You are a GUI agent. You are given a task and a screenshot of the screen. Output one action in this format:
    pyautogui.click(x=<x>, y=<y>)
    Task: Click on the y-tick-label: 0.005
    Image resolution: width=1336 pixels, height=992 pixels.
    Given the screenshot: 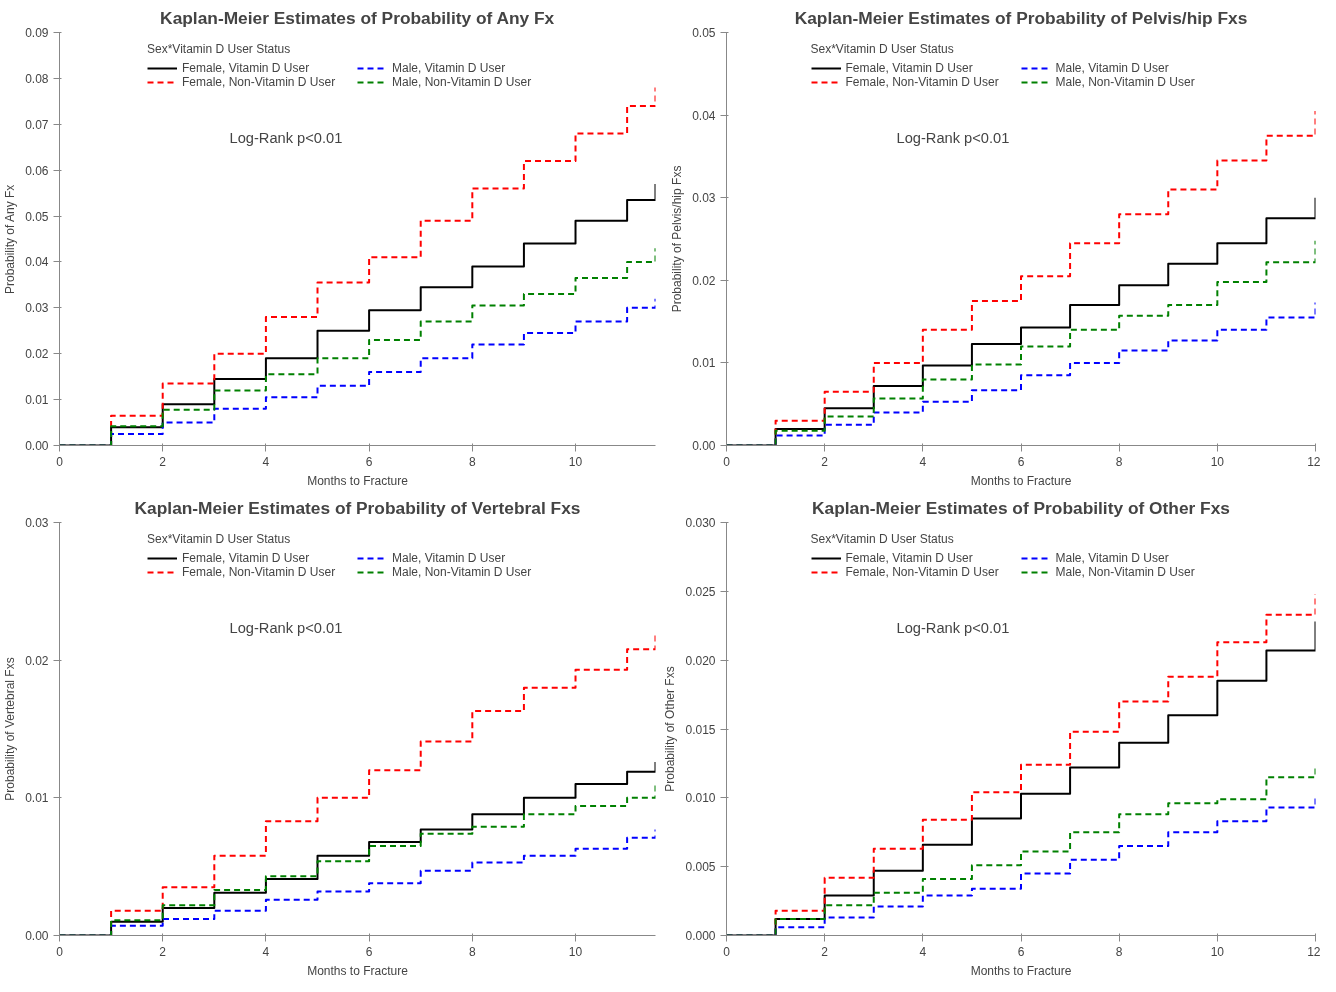 What is the action you would take?
    pyautogui.click(x=700, y=867)
    